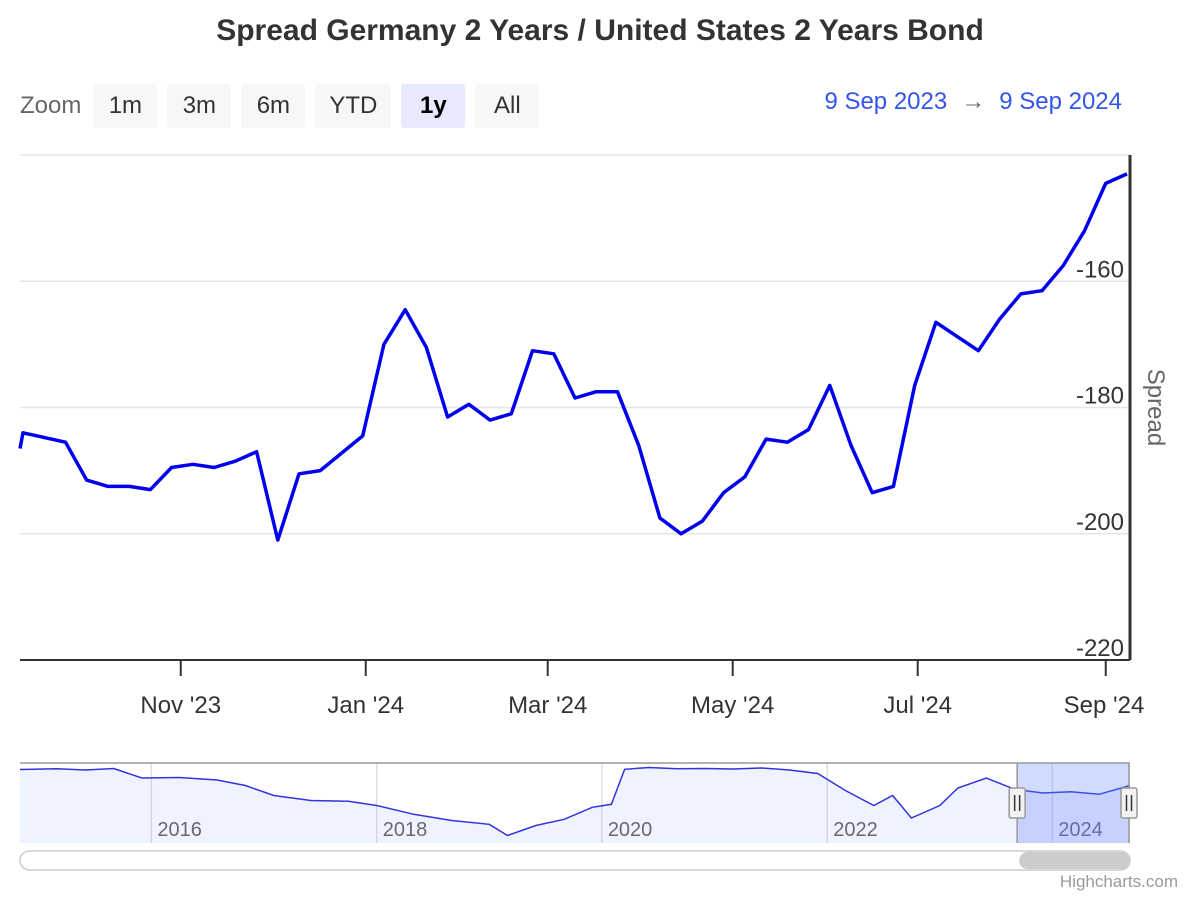  Describe the element at coordinates (855, 830) in the screenshot. I see `navigator-tick-label: 2022` at that location.